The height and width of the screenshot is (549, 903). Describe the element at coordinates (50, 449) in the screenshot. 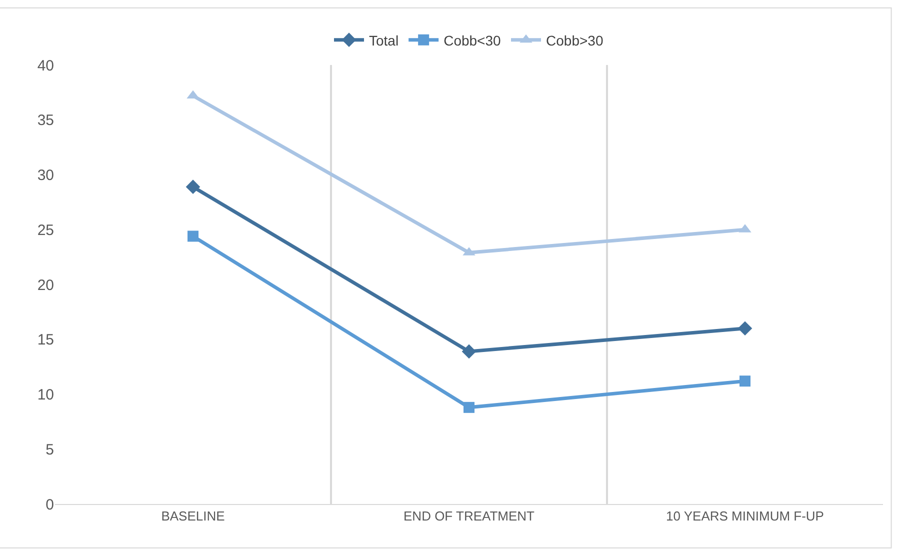

I see `y-tick-label: 5` at that location.